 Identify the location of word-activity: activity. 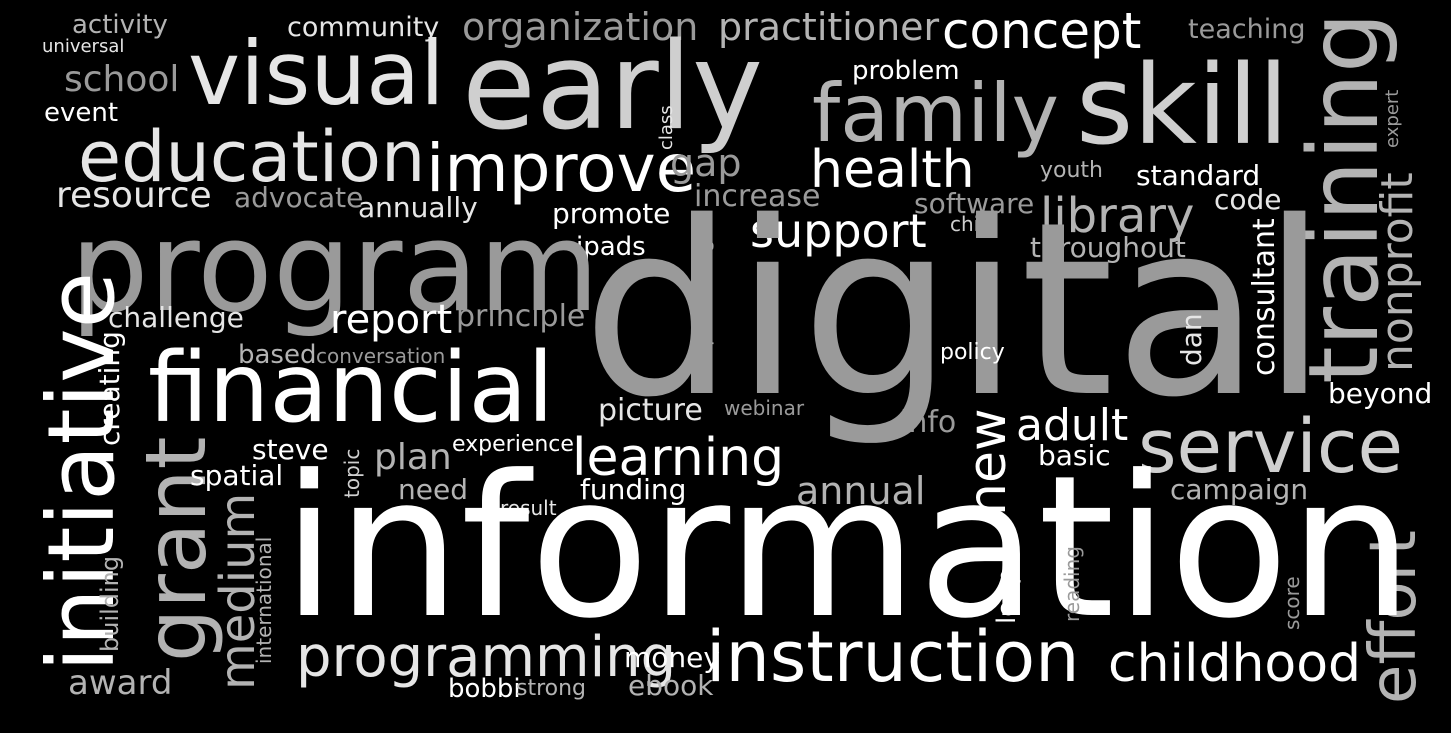
(120, 25).